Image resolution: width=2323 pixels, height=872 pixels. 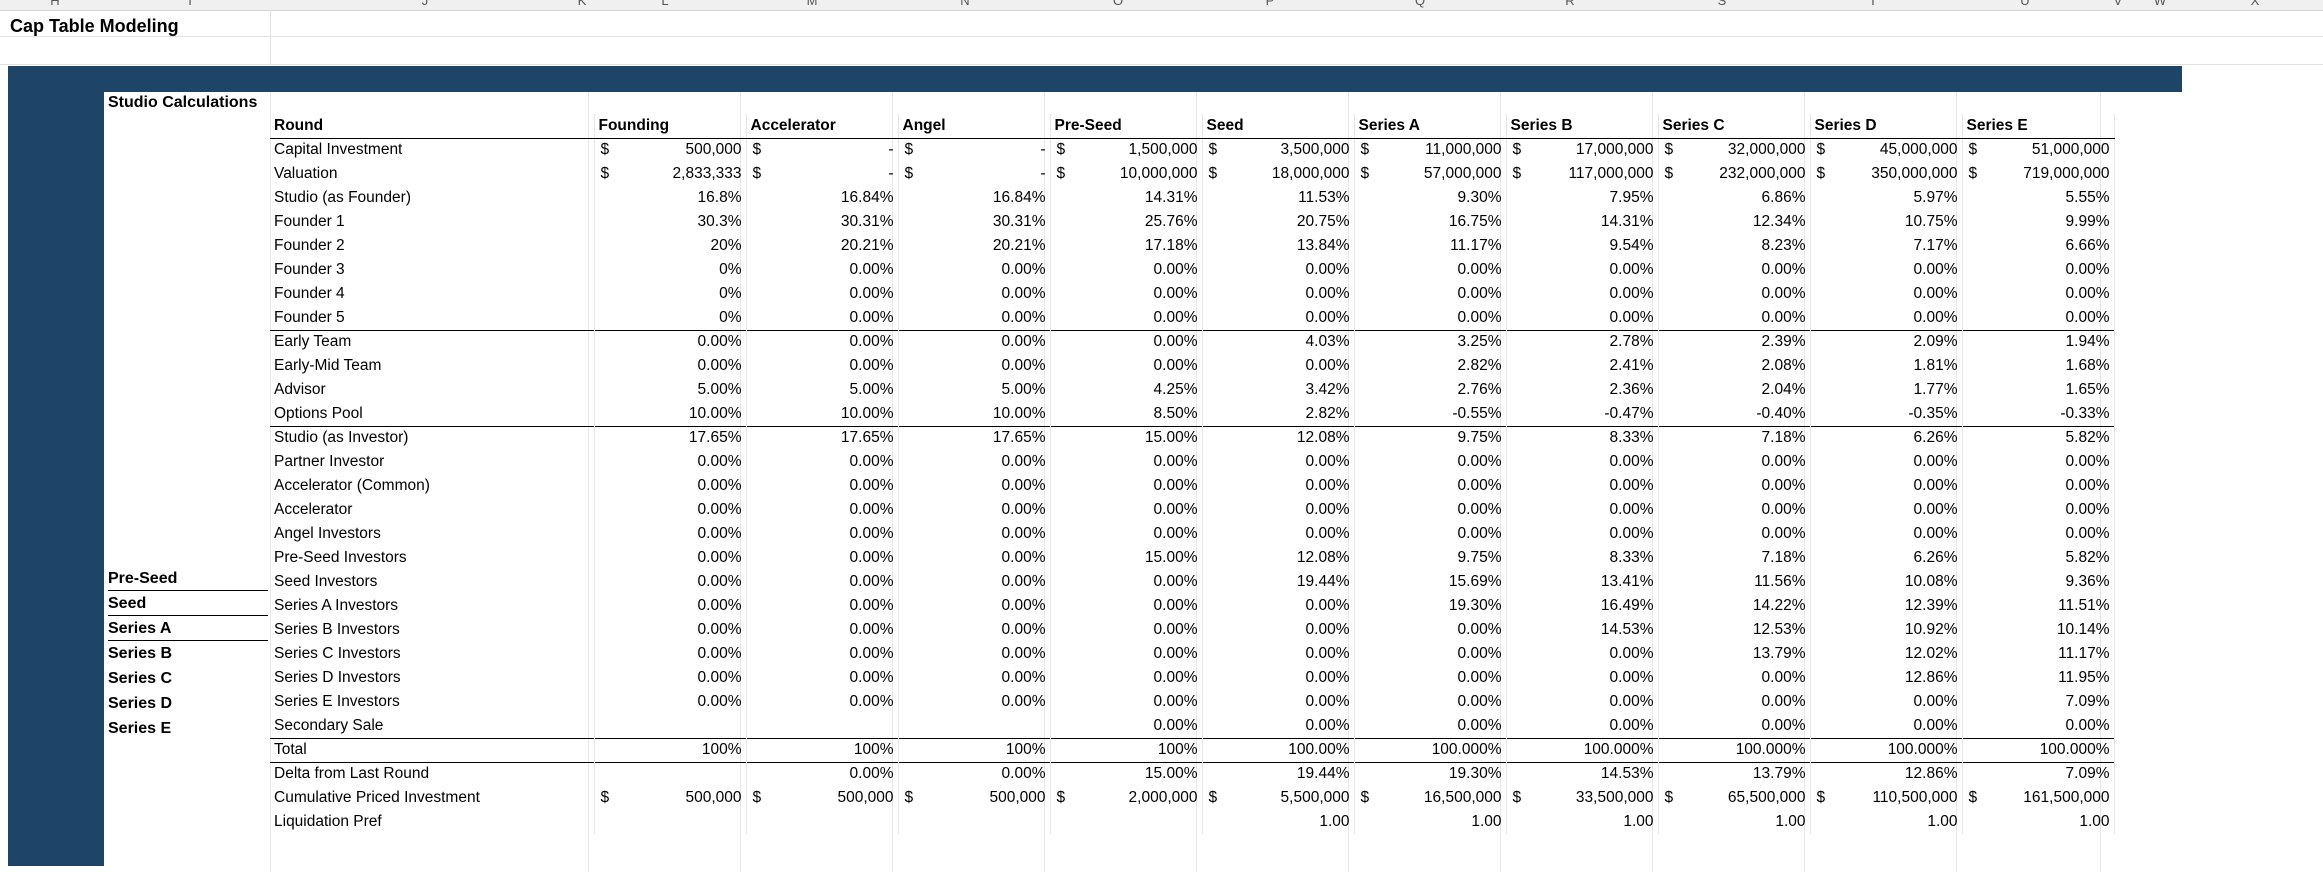 What do you see at coordinates (2038, 606) in the screenshot?
I see `table-cell: 11.51%` at bounding box center [2038, 606].